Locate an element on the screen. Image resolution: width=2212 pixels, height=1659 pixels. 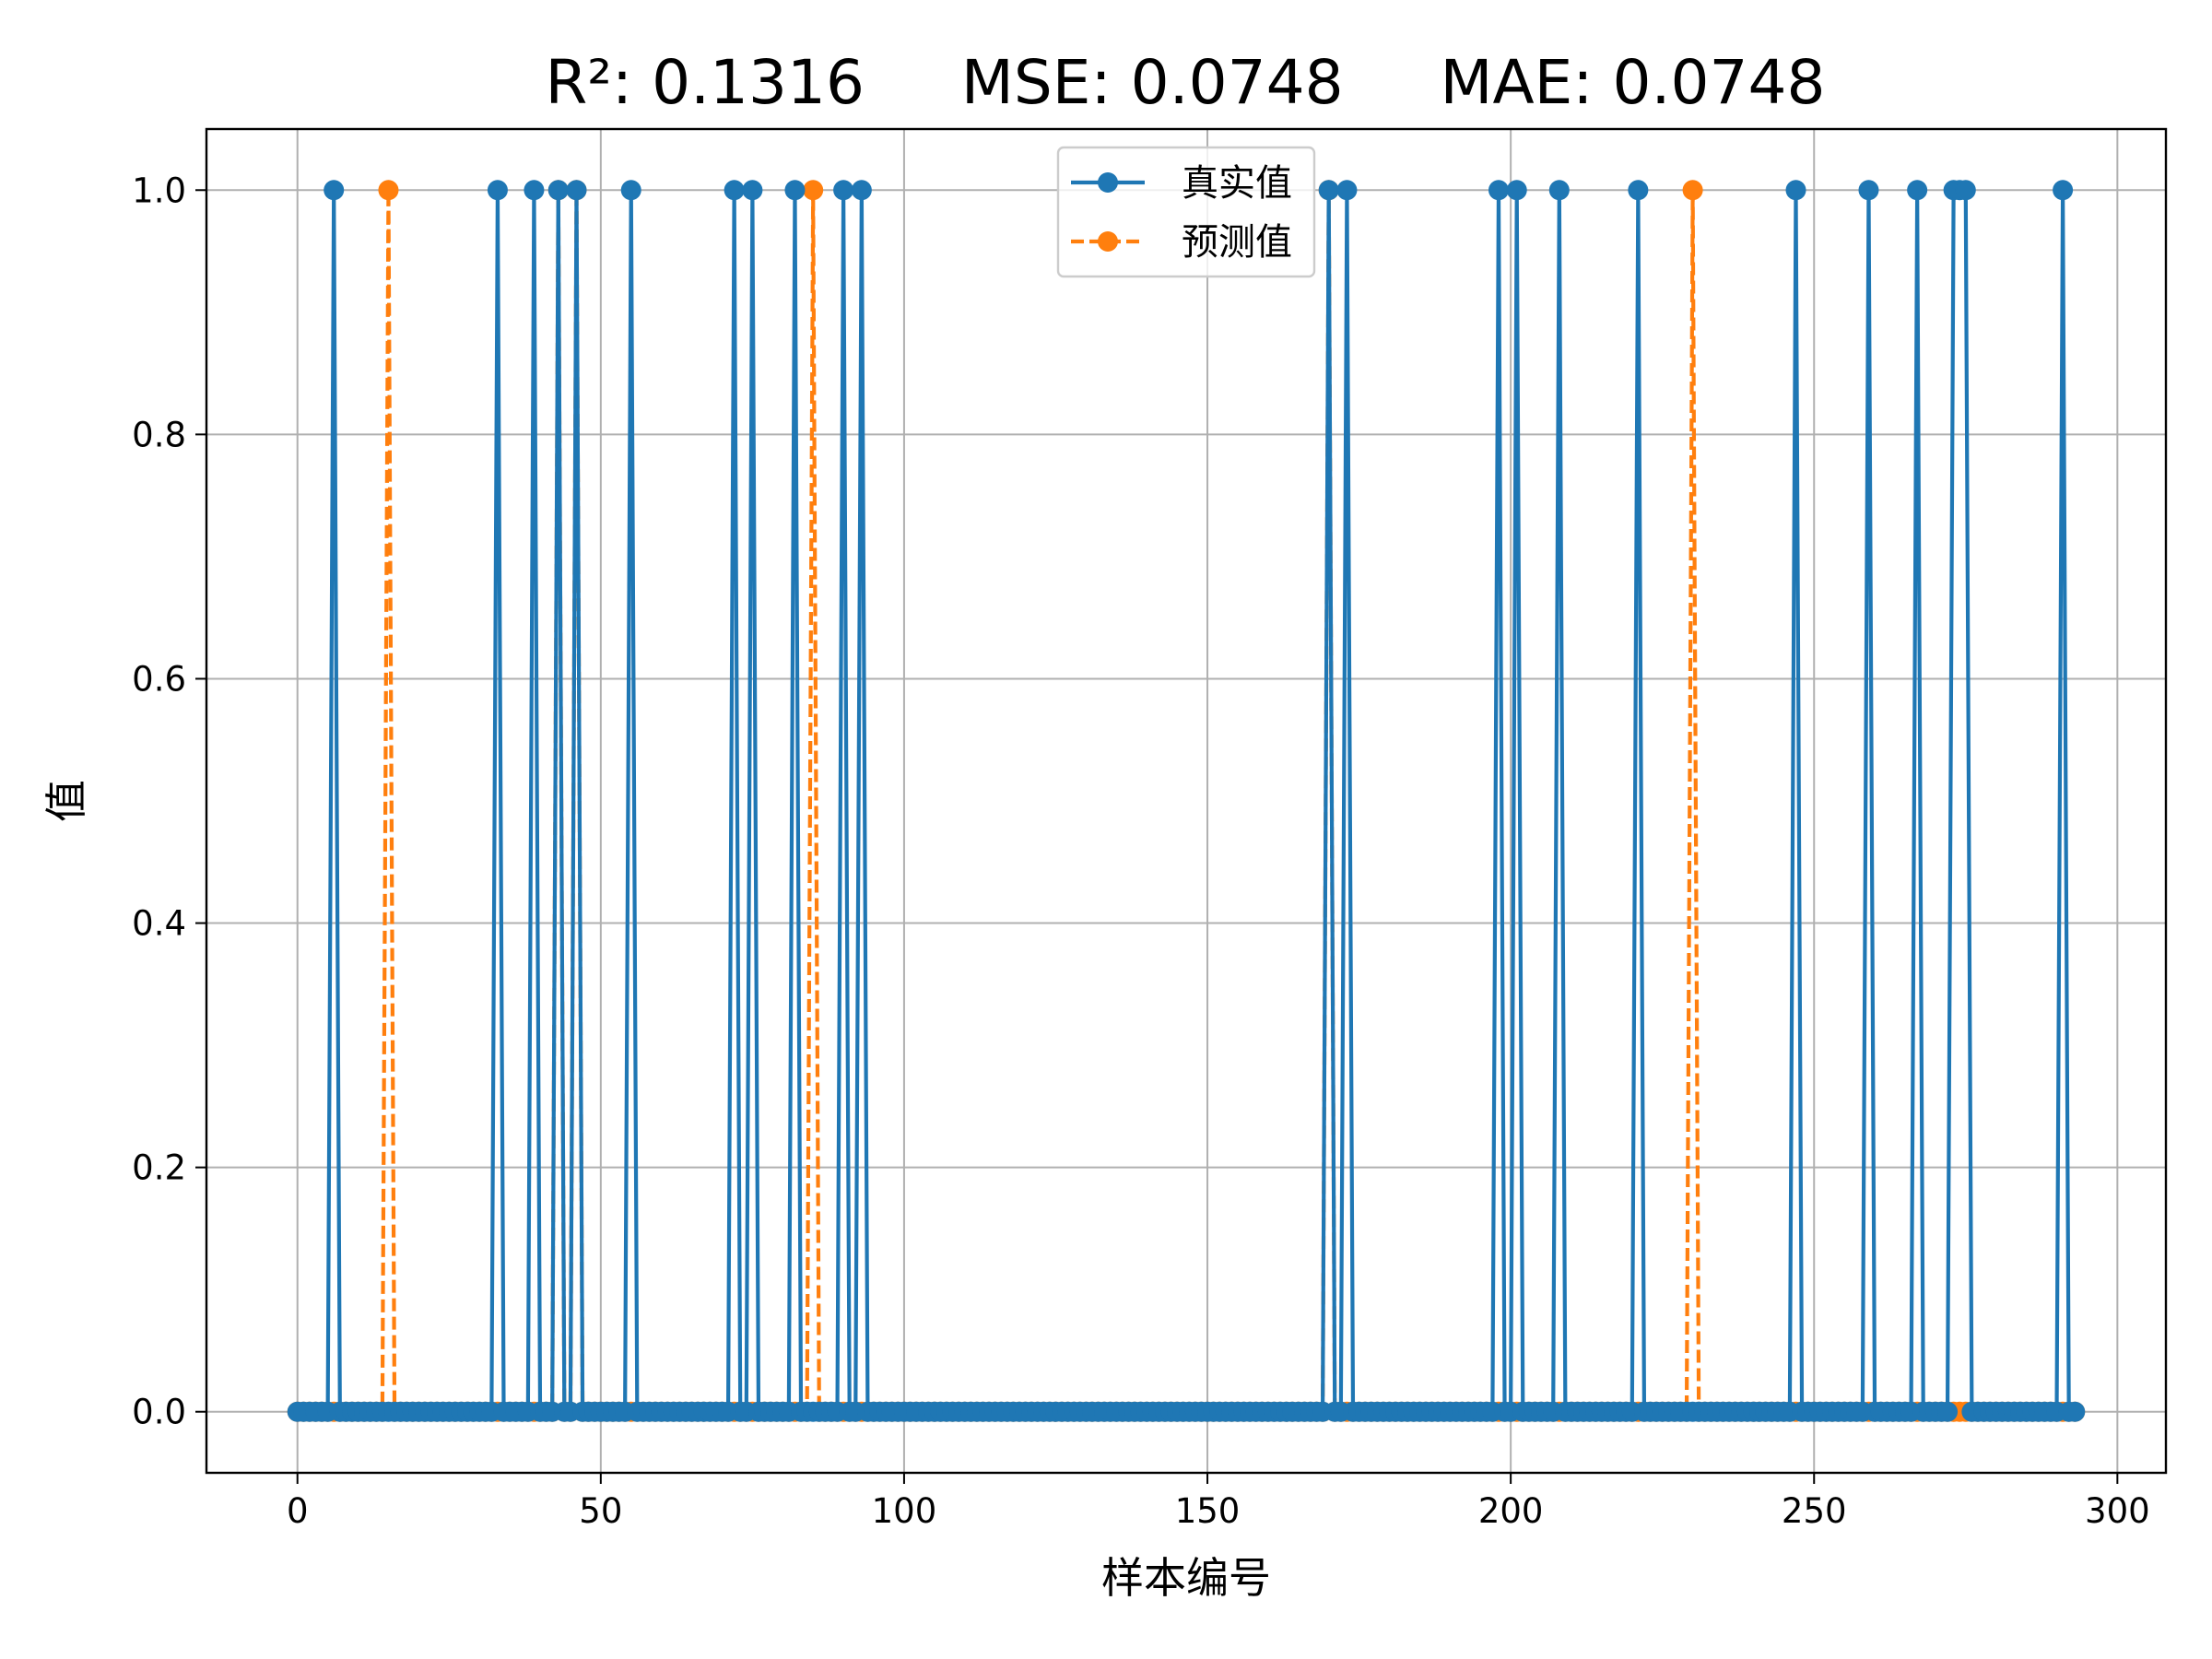
legend-item-true-value: 真实值 is located at coordinates (1181, 183).